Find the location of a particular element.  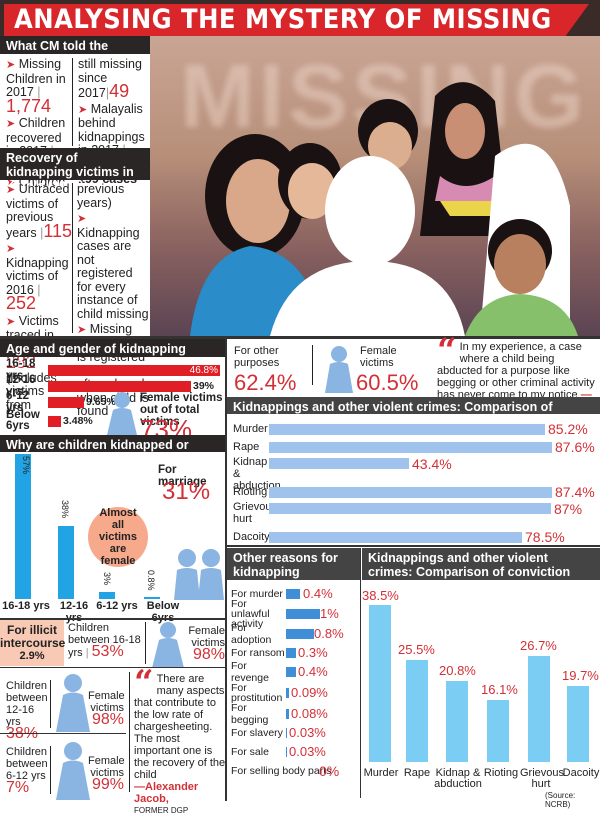

female-12-16: Female victims 98% is located at coordinates (106, 709).